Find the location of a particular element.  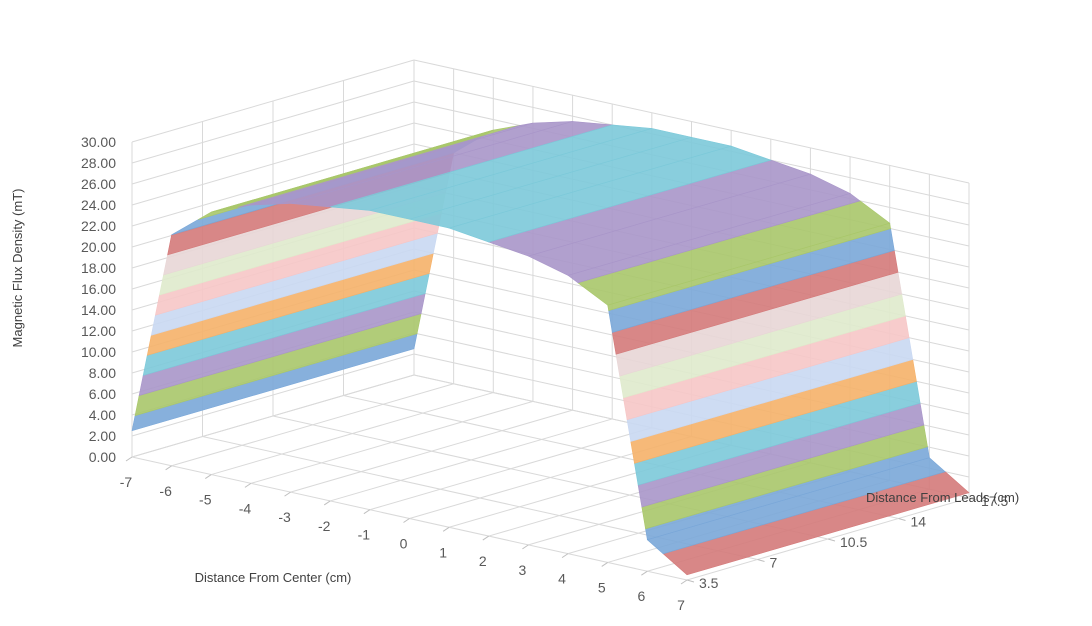

x-tick-label: -1 is located at coordinates (364, 535).